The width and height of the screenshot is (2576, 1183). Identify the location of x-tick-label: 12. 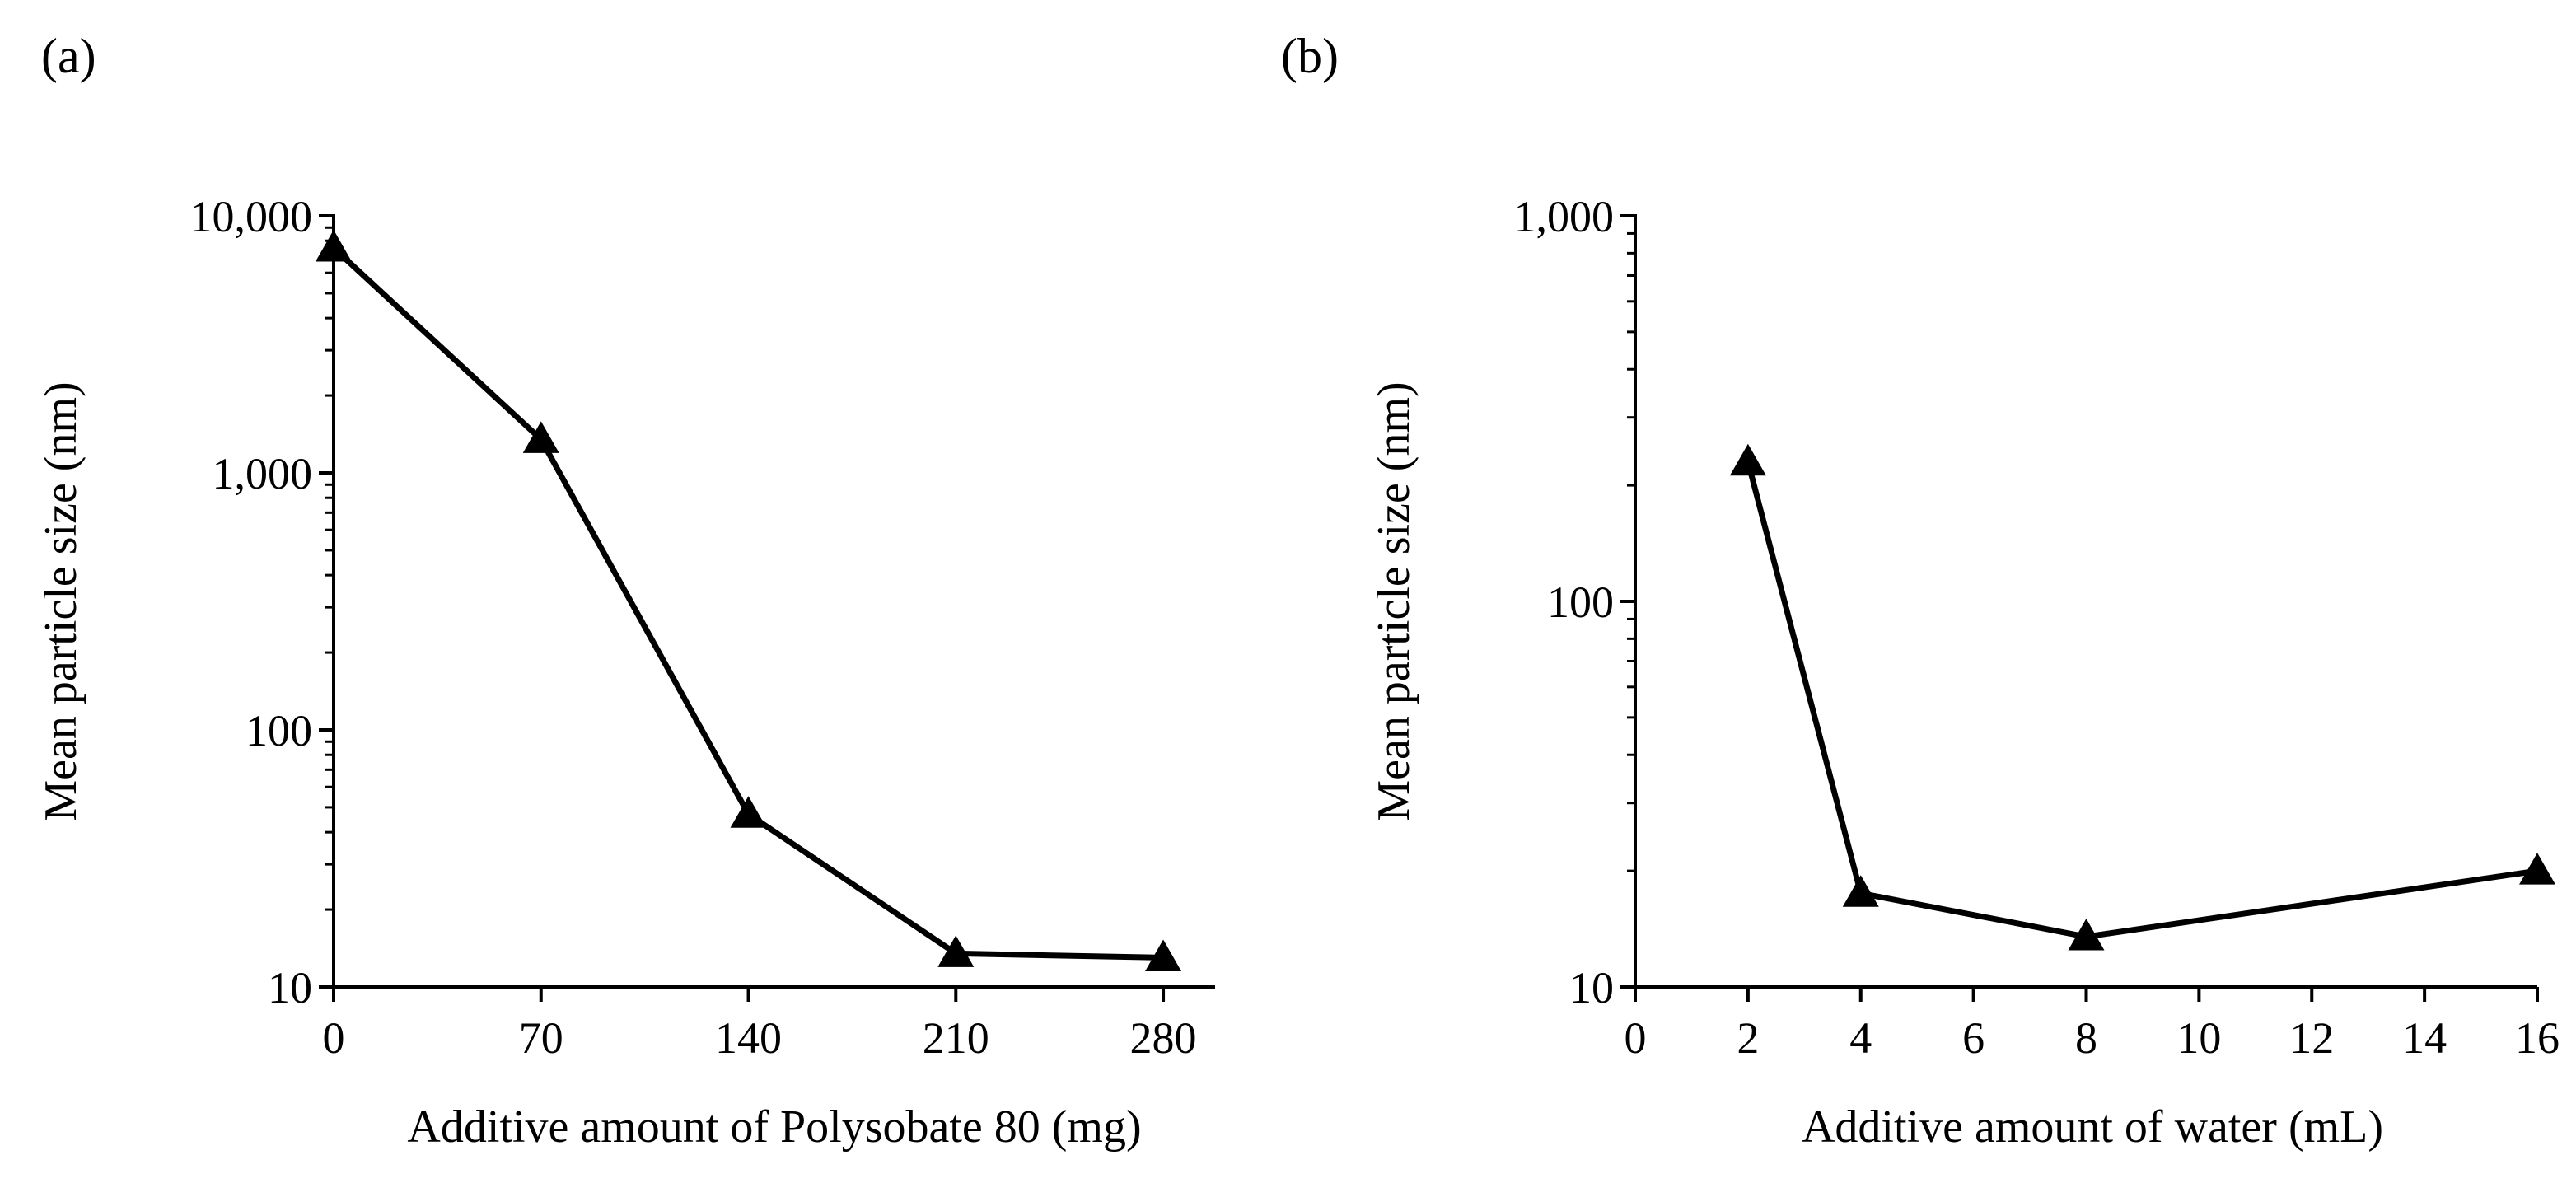
(2311, 1038).